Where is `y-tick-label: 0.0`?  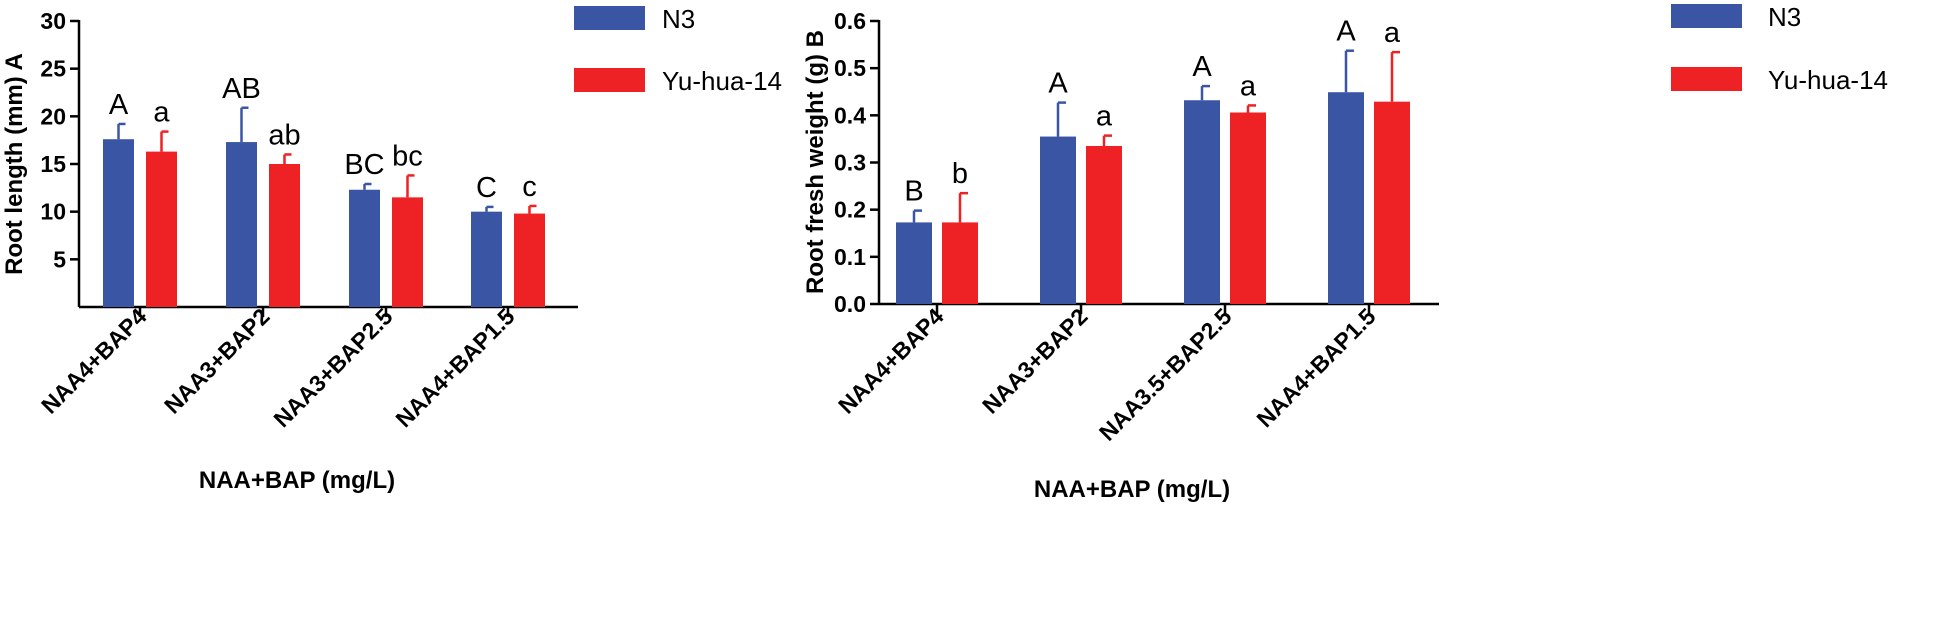
y-tick-label: 0.0 is located at coordinates (850, 304).